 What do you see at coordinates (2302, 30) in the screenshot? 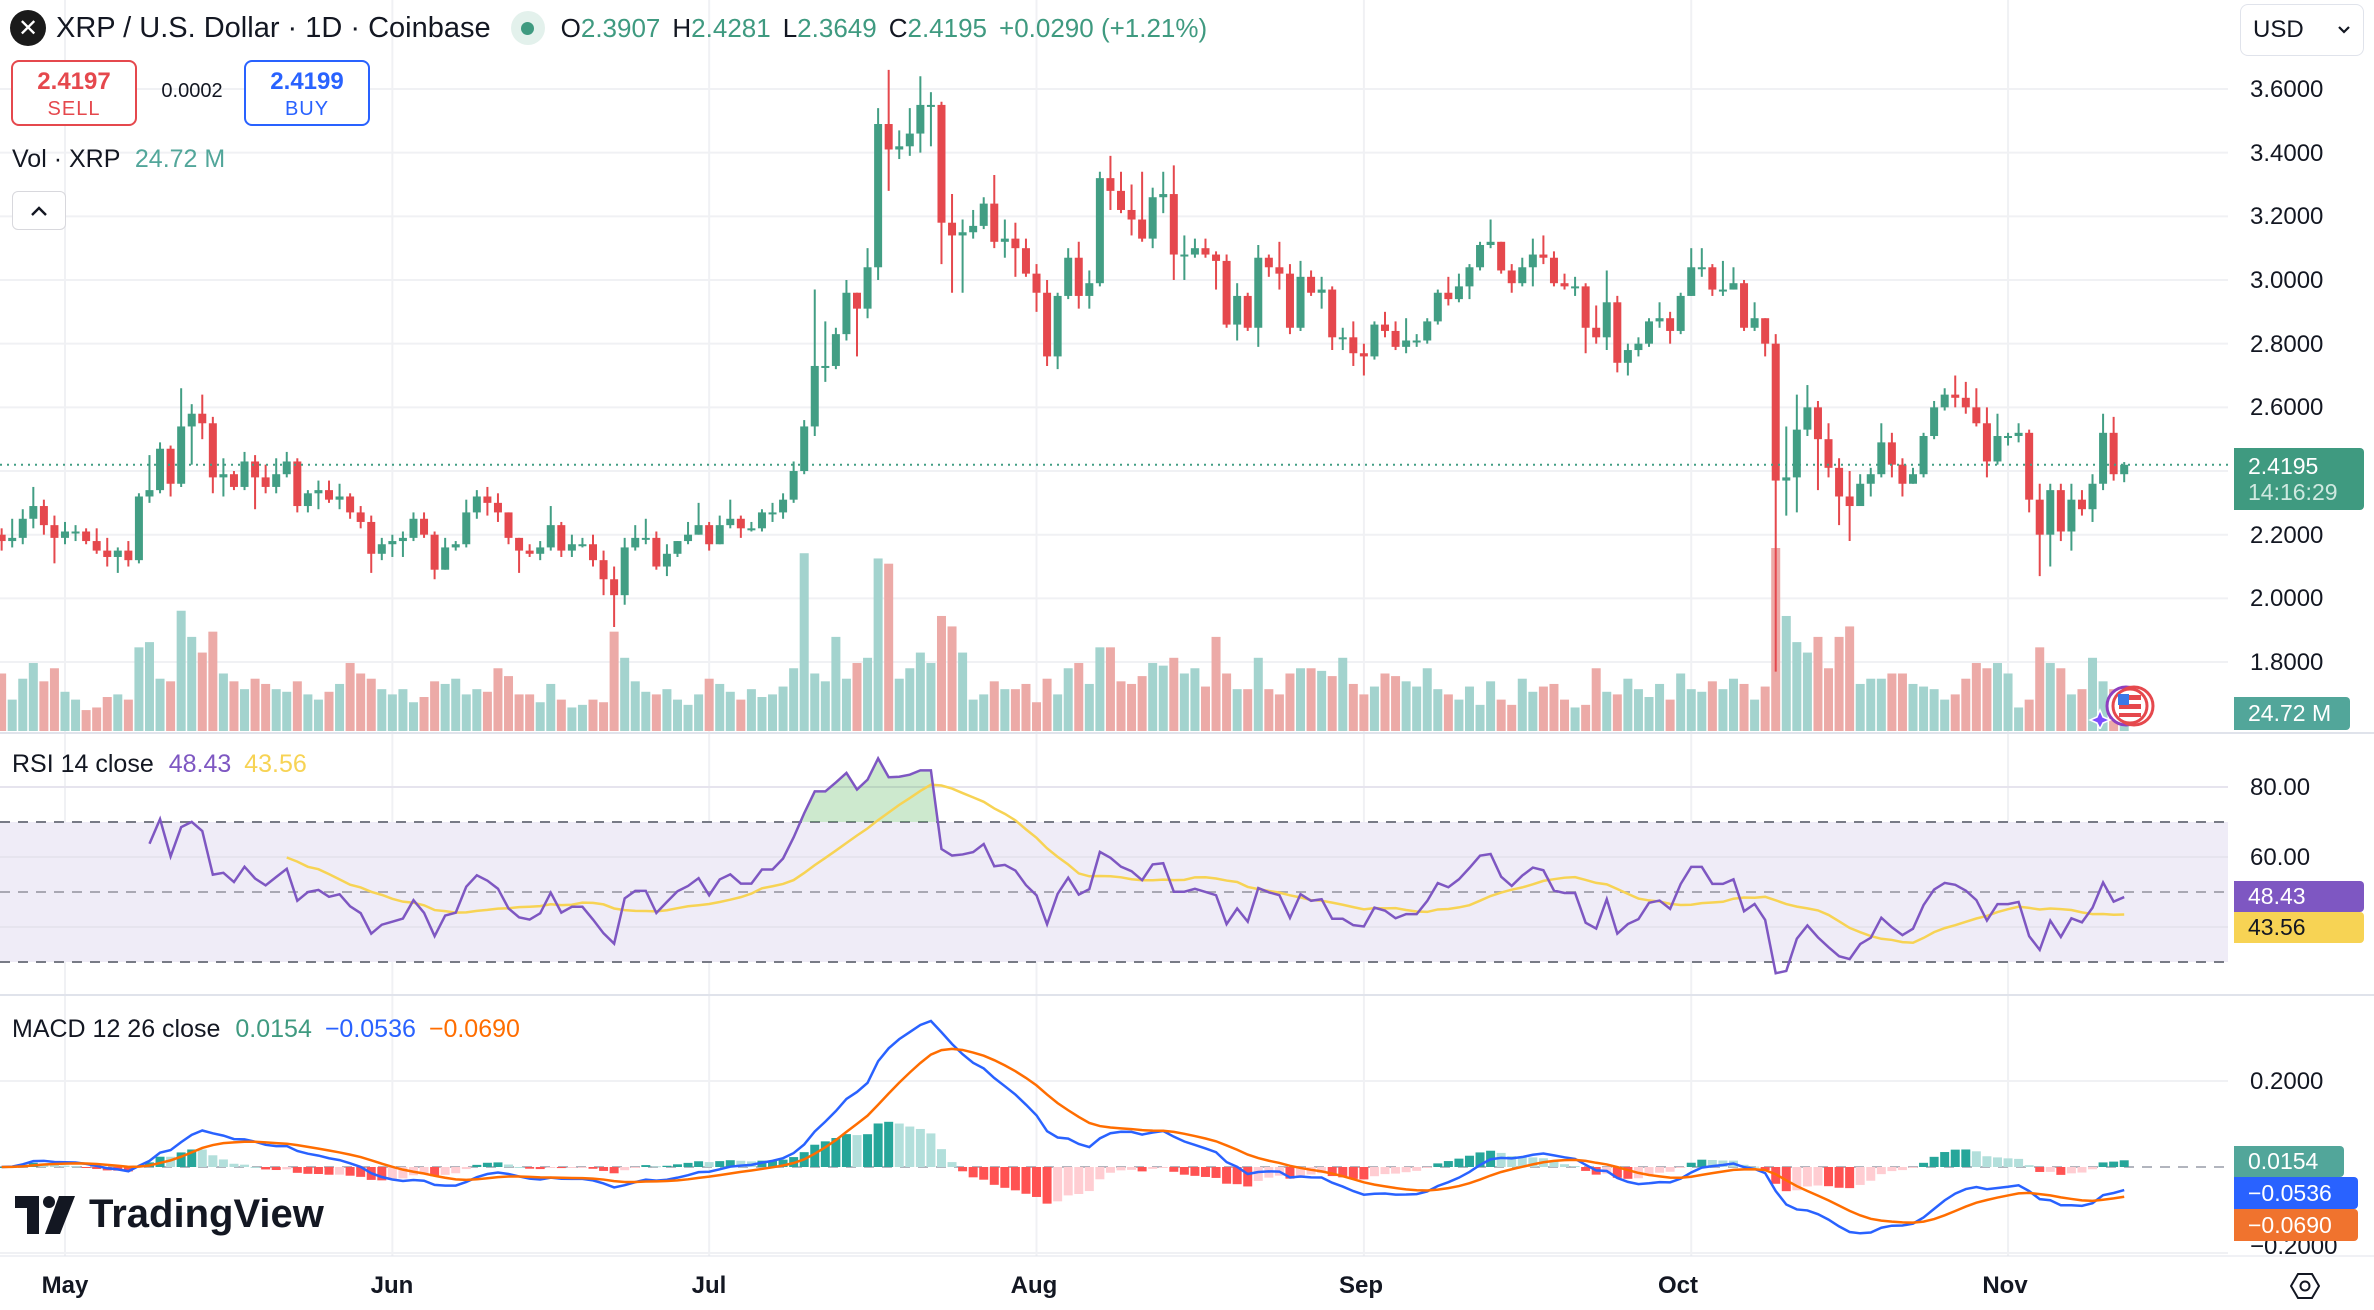
I see `currency-select: USD` at bounding box center [2302, 30].